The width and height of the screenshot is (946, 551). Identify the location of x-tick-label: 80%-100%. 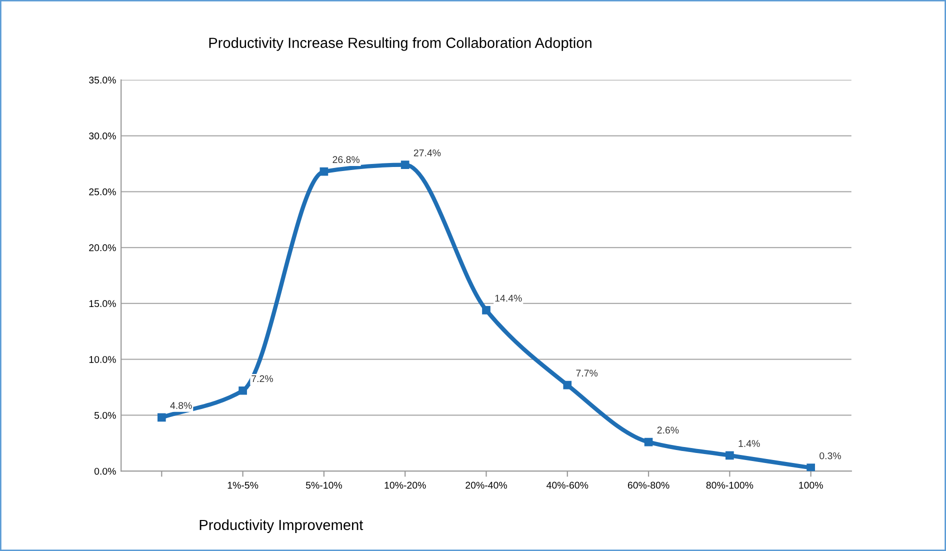
(730, 485).